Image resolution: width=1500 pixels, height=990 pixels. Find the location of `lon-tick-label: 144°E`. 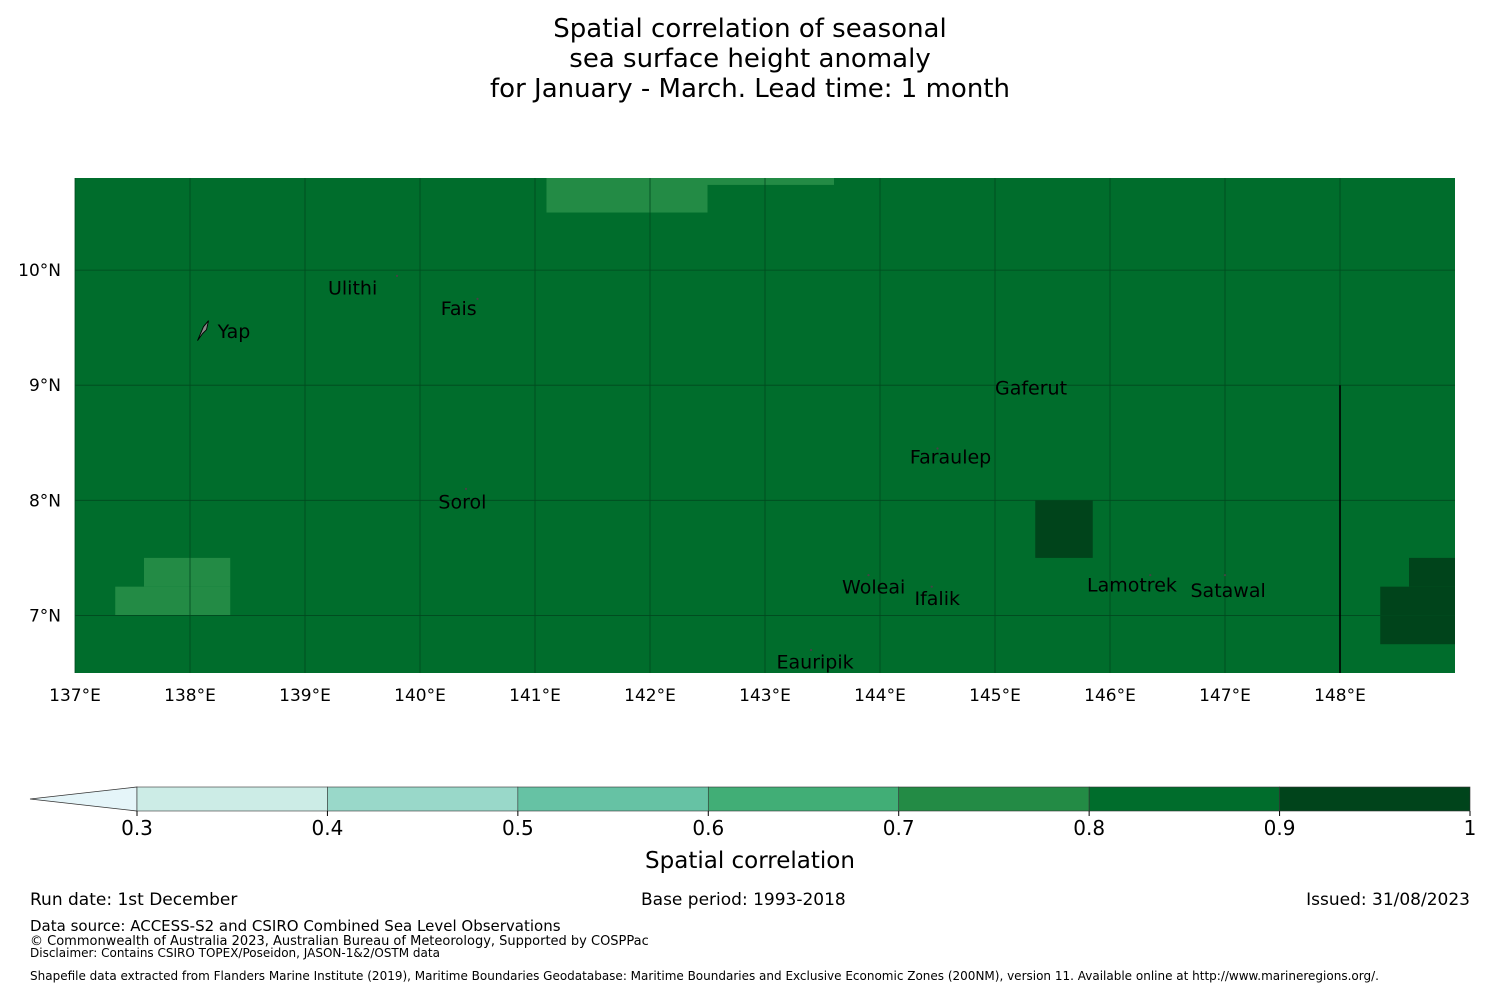

lon-tick-label: 144°E is located at coordinates (880, 696).